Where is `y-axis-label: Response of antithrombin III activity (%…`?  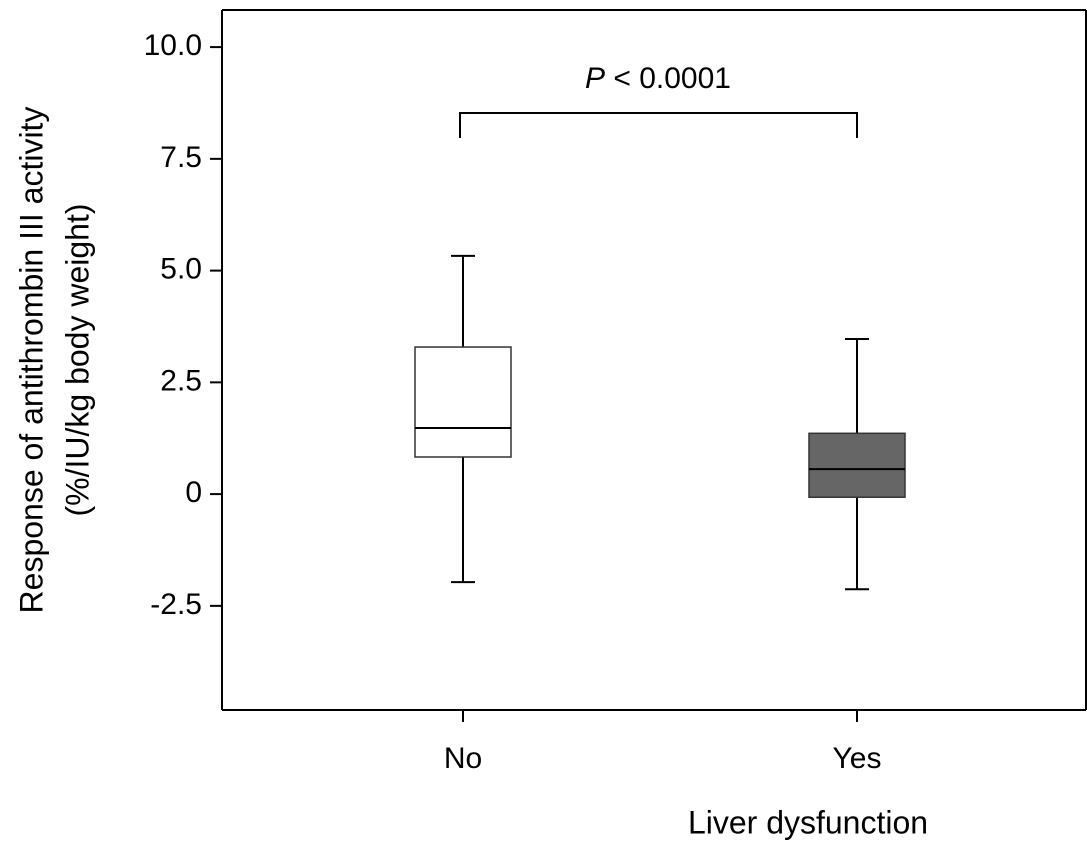
y-axis-label: Response of antithrombin III activity (%… is located at coordinates (54, 360).